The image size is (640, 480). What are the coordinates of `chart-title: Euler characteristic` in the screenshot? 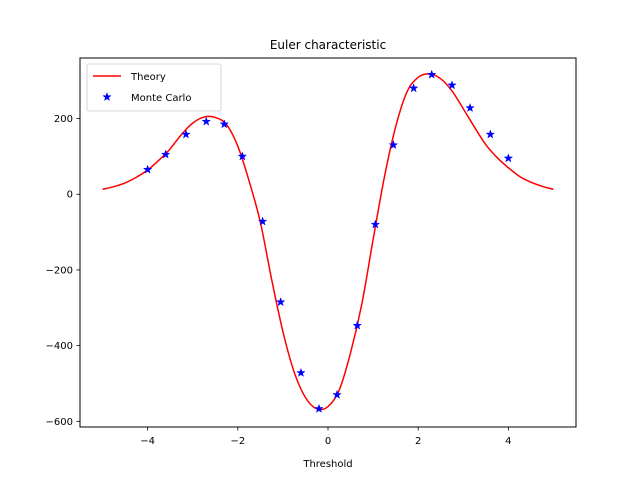 It's located at (328, 45).